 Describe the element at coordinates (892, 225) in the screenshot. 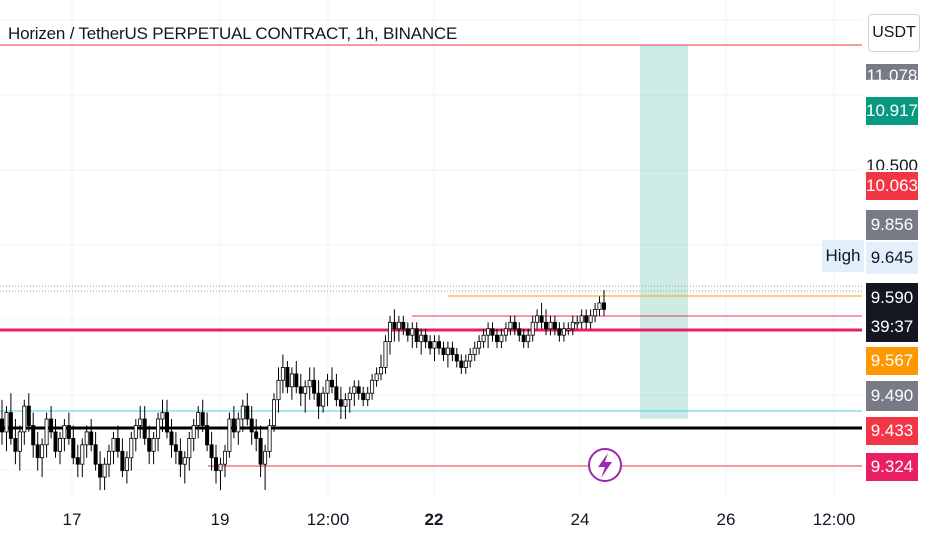

I see `price-label-9-856: 9.856` at that location.